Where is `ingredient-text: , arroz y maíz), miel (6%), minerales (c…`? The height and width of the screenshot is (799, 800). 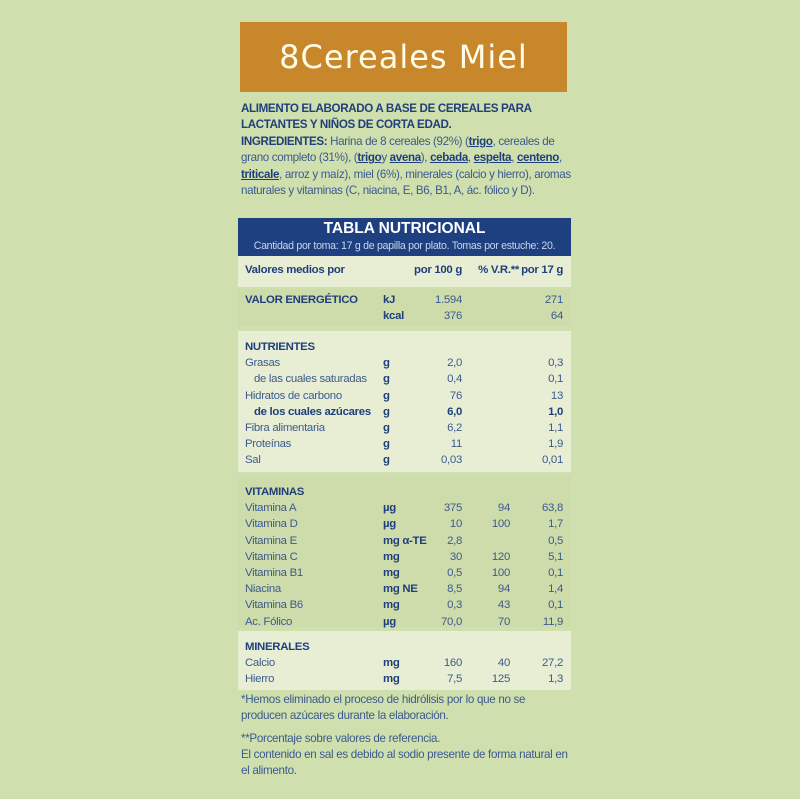
ingredient-text: , arroz y maíz), miel (6%), minerales (c… is located at coordinates (406, 182).